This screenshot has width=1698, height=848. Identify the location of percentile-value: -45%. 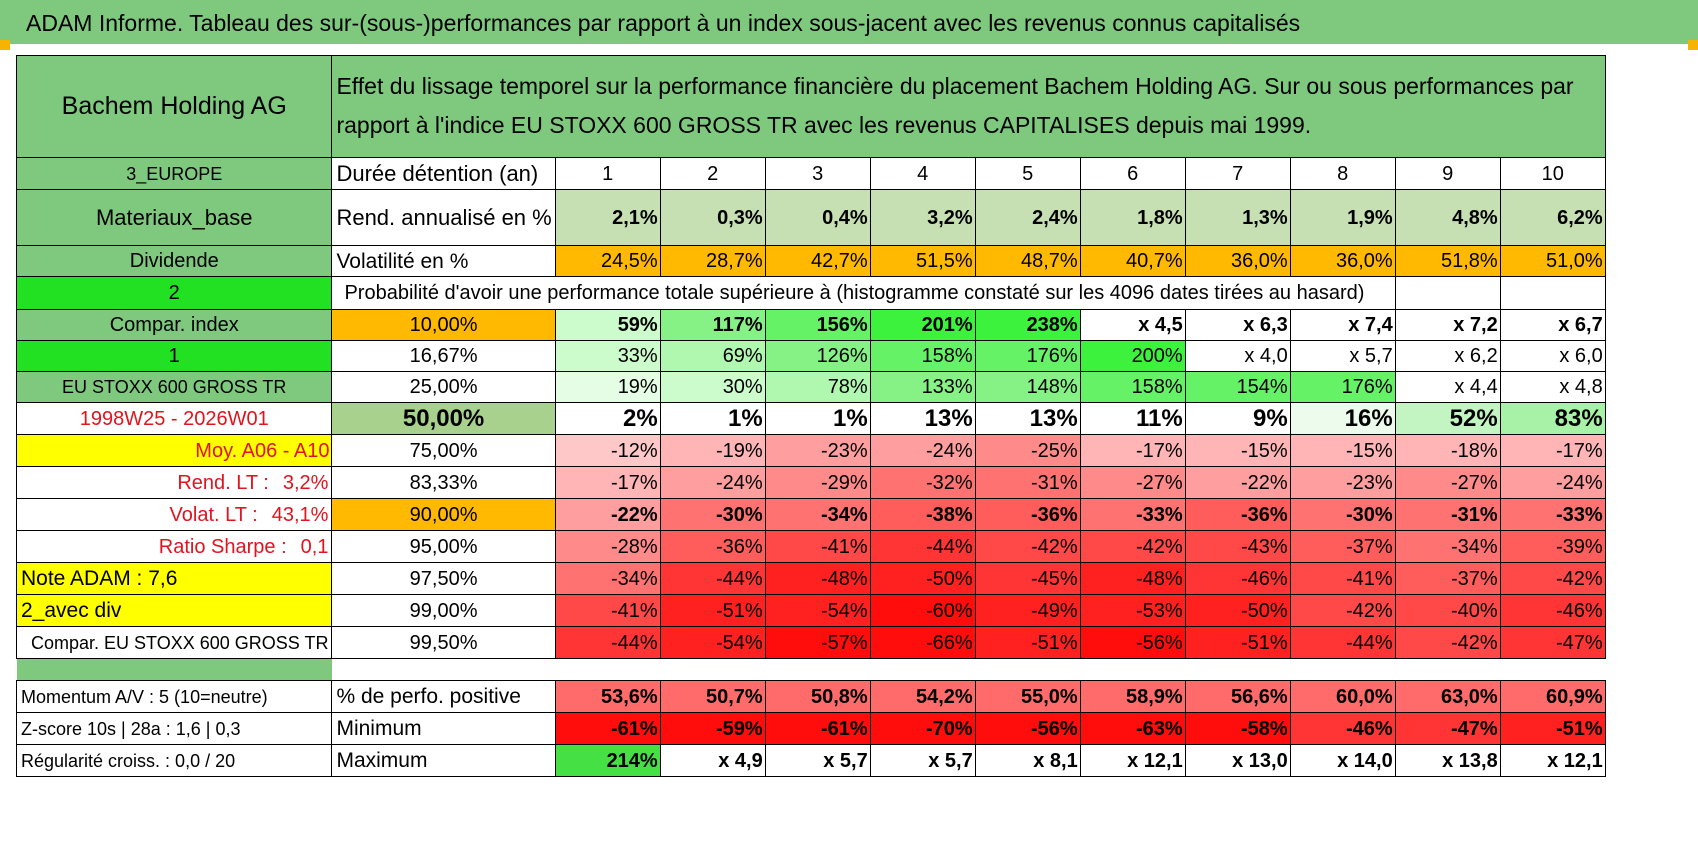
(1027, 578).